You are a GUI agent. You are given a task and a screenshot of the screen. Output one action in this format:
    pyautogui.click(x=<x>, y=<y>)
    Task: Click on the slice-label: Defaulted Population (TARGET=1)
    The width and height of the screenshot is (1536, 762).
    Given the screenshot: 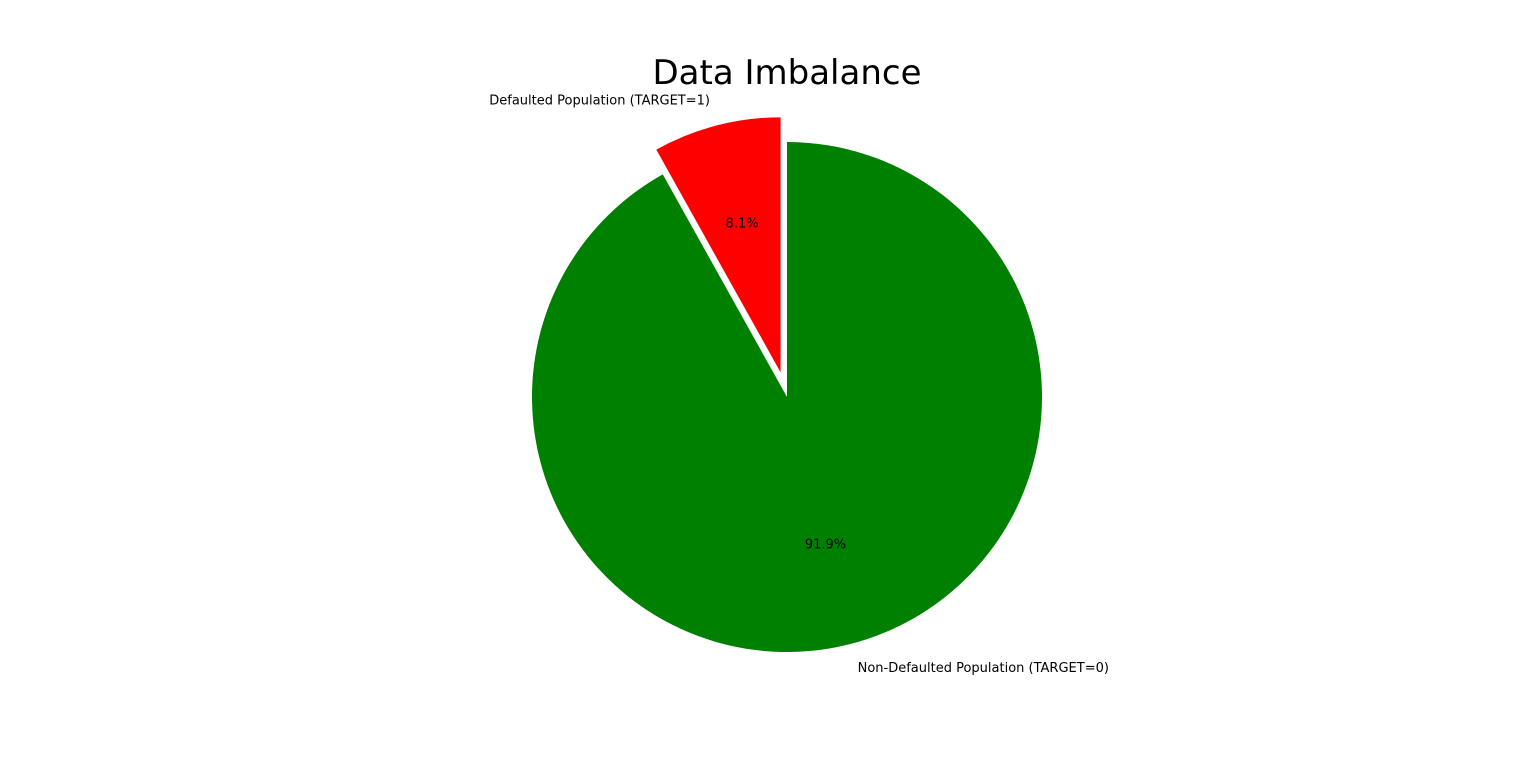 What is the action you would take?
    pyautogui.click(x=599, y=100)
    